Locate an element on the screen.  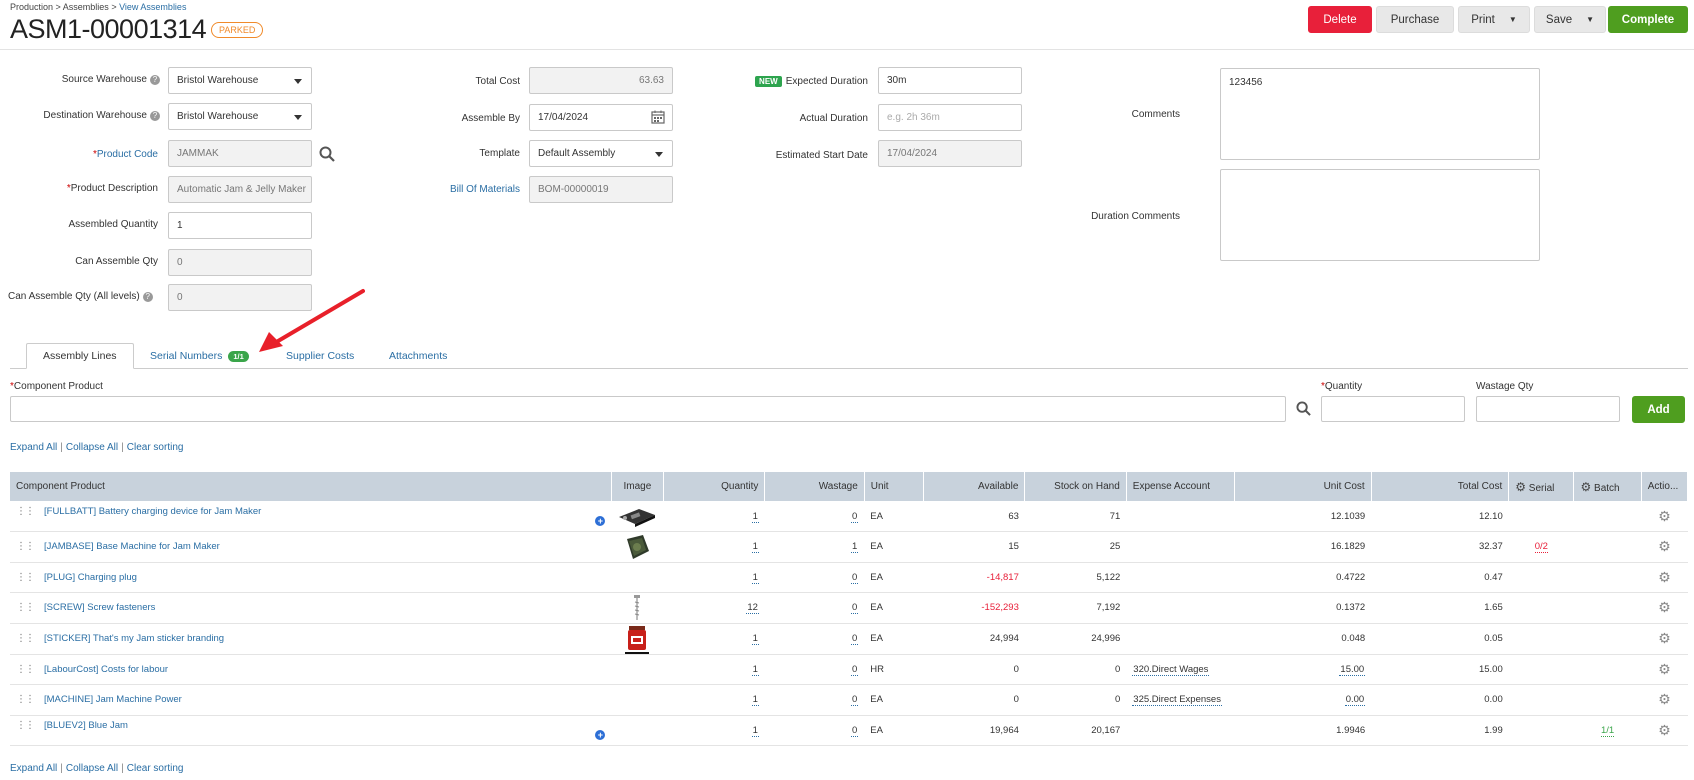
product-link: [MACHINE] Jam Machine Power is located at coordinates (113, 700).